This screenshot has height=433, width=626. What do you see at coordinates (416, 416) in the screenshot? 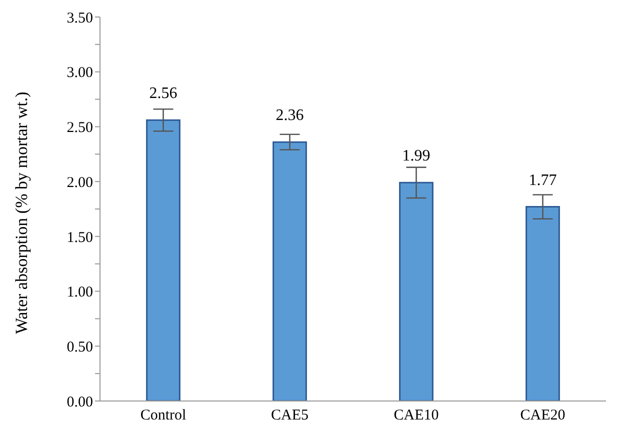
I see `x-tick-label: CAE10` at bounding box center [416, 416].